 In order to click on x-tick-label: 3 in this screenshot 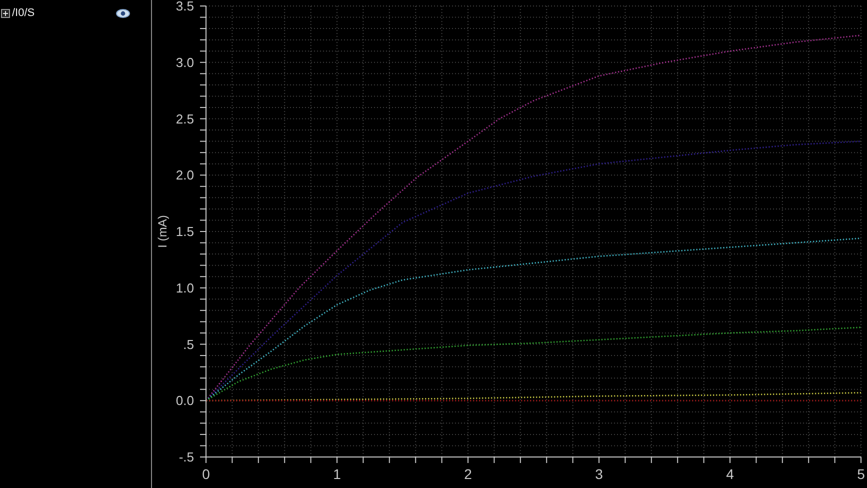, I will do `click(599, 474)`.